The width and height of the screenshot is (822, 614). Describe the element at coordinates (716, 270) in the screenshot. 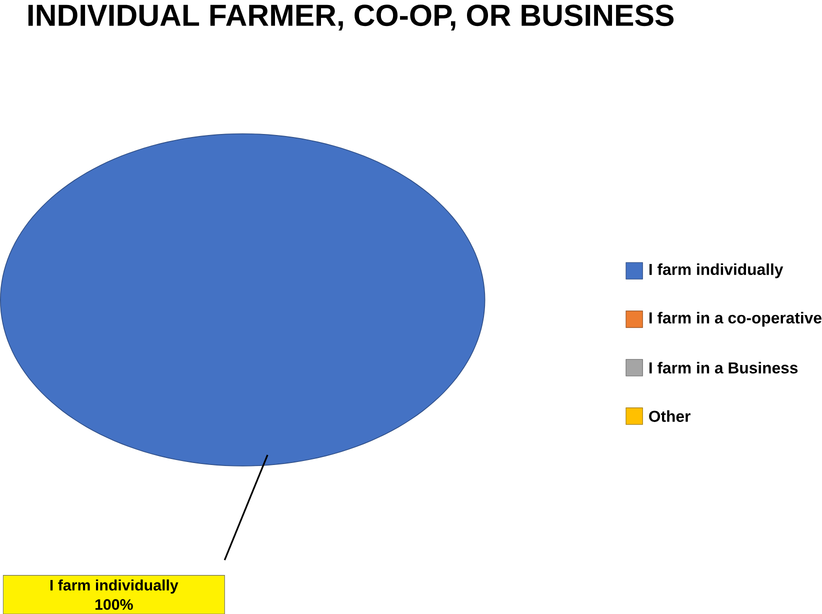

I see `legend-label: I farm individually` at that location.